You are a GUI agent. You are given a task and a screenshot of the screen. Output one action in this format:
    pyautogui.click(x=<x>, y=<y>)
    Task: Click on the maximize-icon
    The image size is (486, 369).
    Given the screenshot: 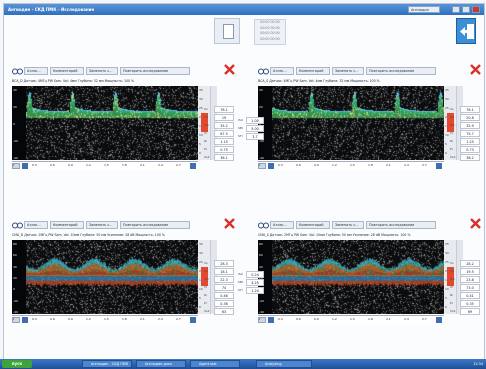 What is the action you would take?
    pyautogui.click(x=466, y=9)
    